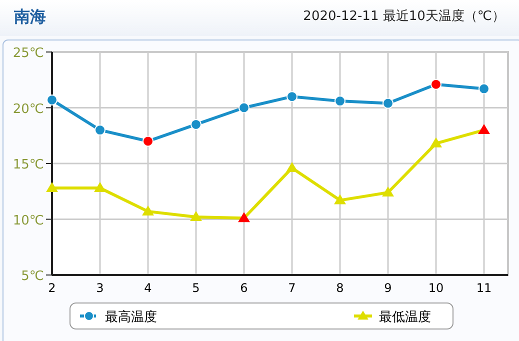 The image size is (519, 341). I want to click on y-tick-label: 25℃, so click(28, 53).